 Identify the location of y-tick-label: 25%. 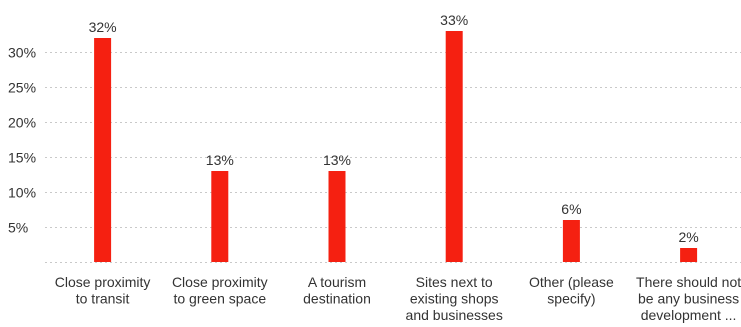
(22, 88).